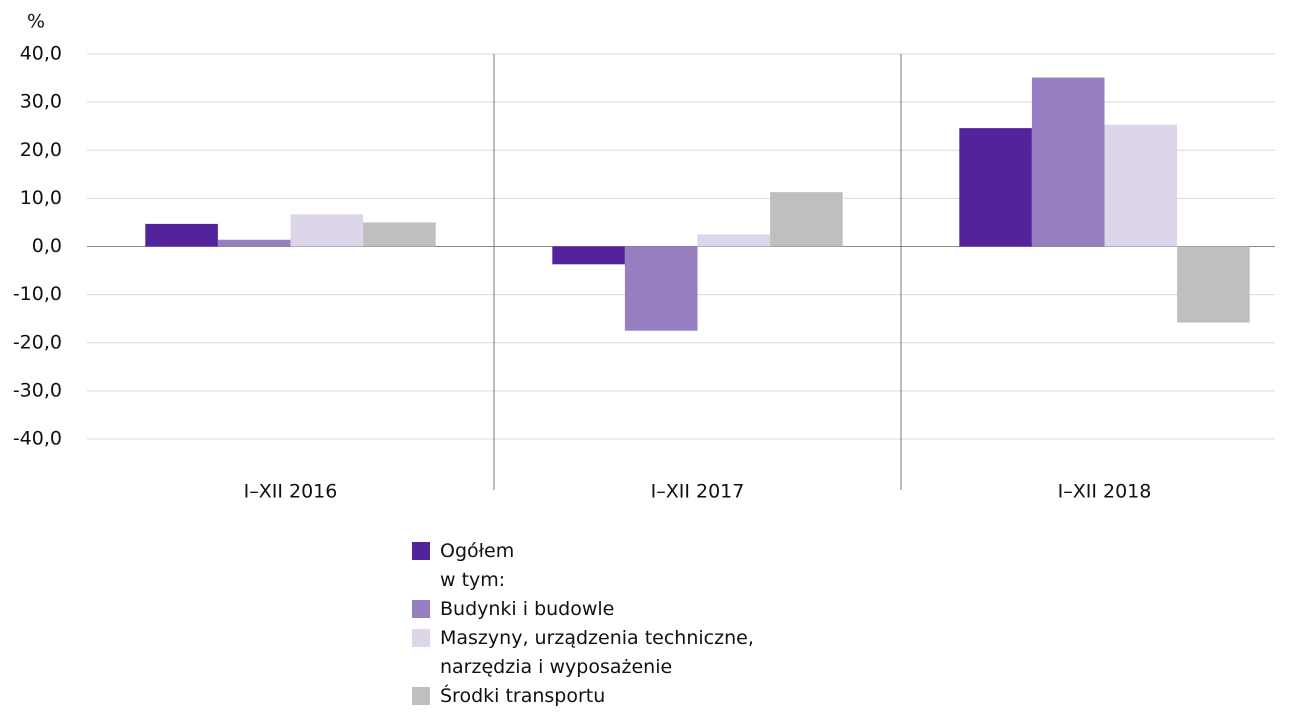 Image resolution: width=1293 pixels, height=721 pixels. Describe the element at coordinates (47, 246) in the screenshot. I see `y-tick-label: 0,0` at that location.